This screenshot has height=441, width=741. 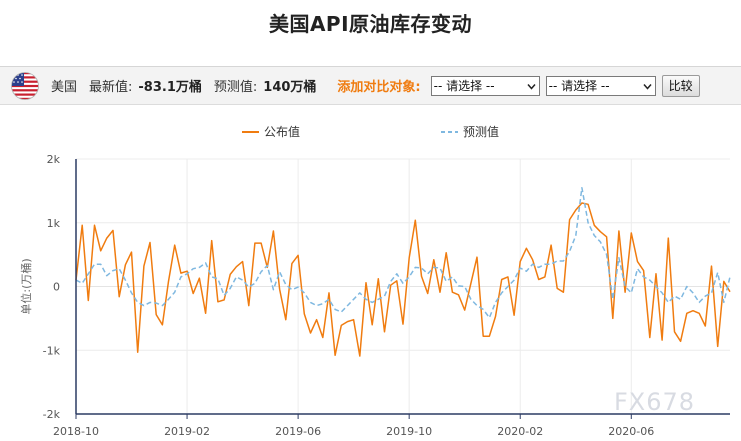 What do you see at coordinates (64, 87) in the screenshot?
I see `country-label: 美国` at bounding box center [64, 87].